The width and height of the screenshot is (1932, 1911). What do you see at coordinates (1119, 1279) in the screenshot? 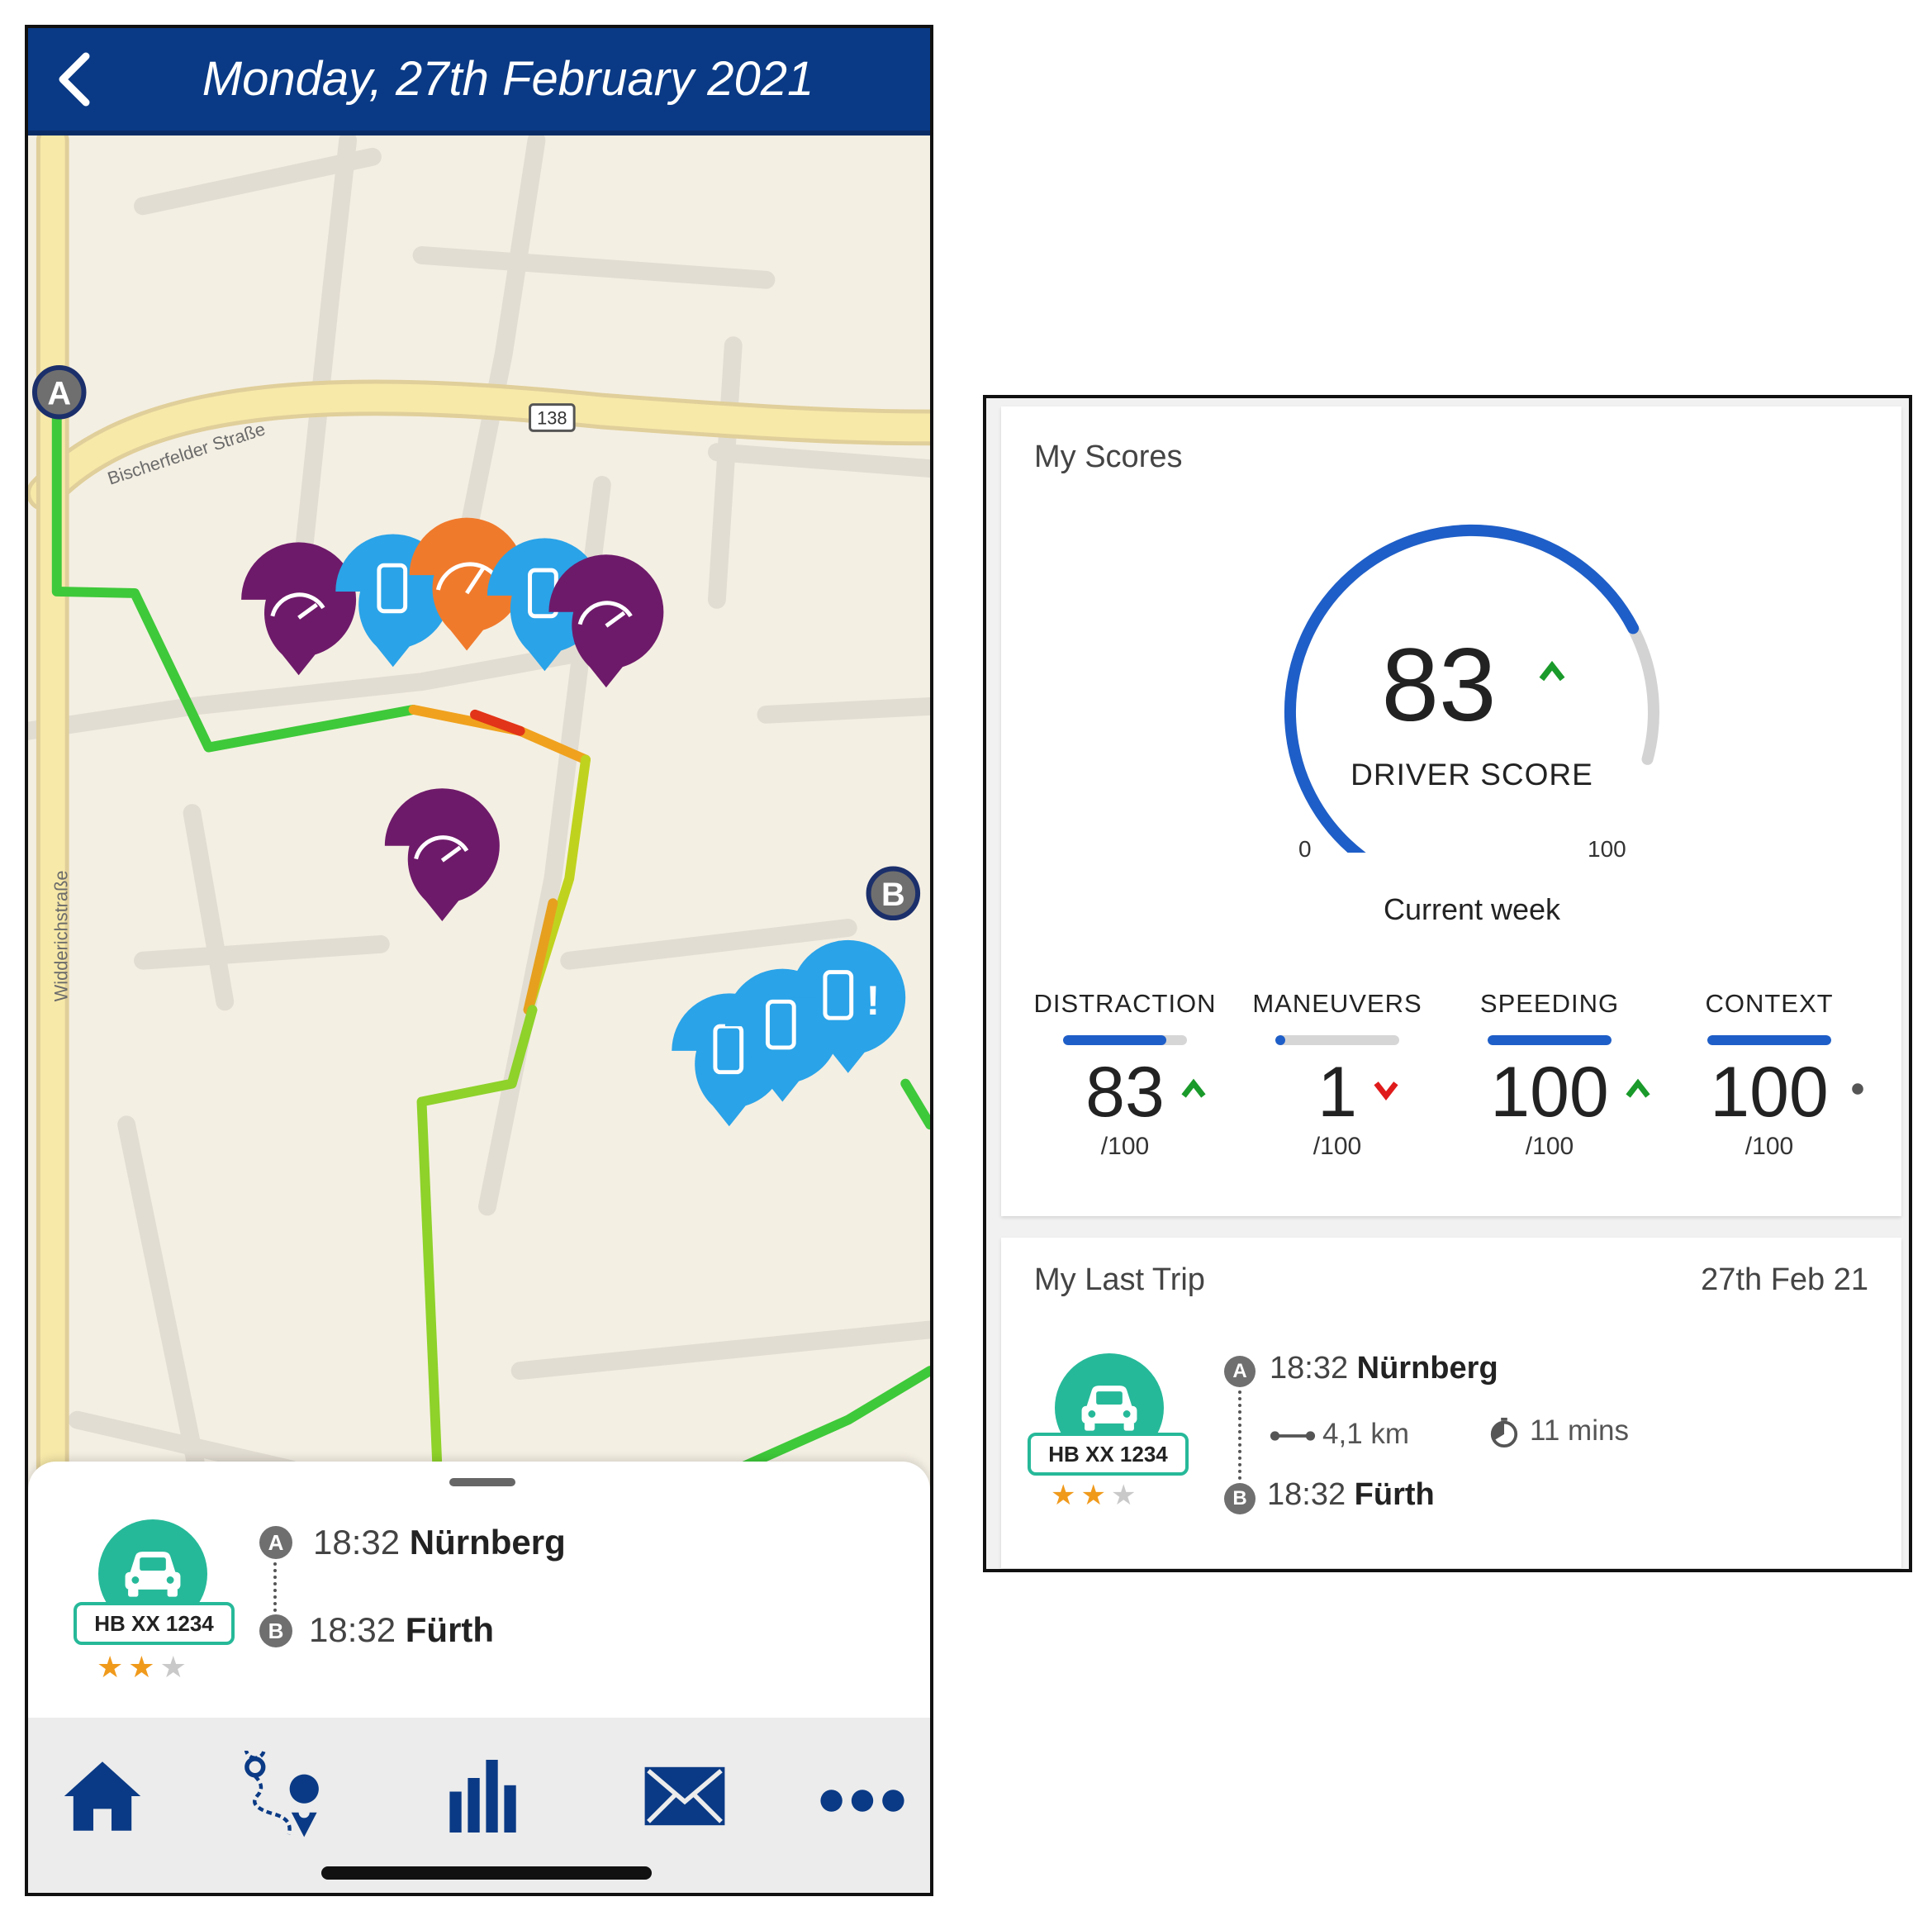
I see `card-title: My Last Trip` at bounding box center [1119, 1279].